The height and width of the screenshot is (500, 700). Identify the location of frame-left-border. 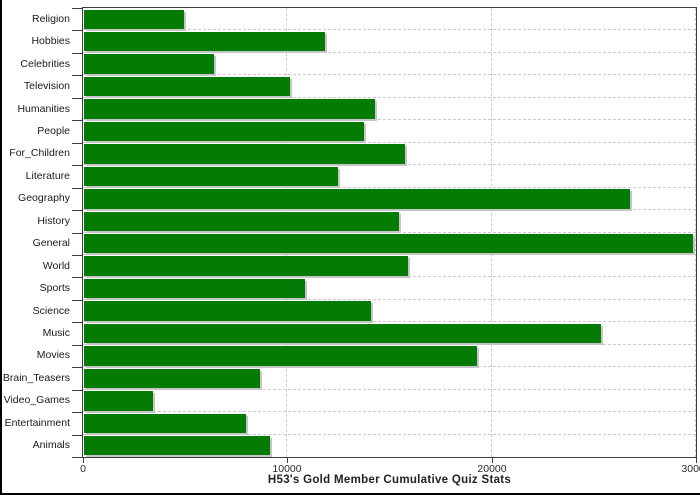
(1, 247).